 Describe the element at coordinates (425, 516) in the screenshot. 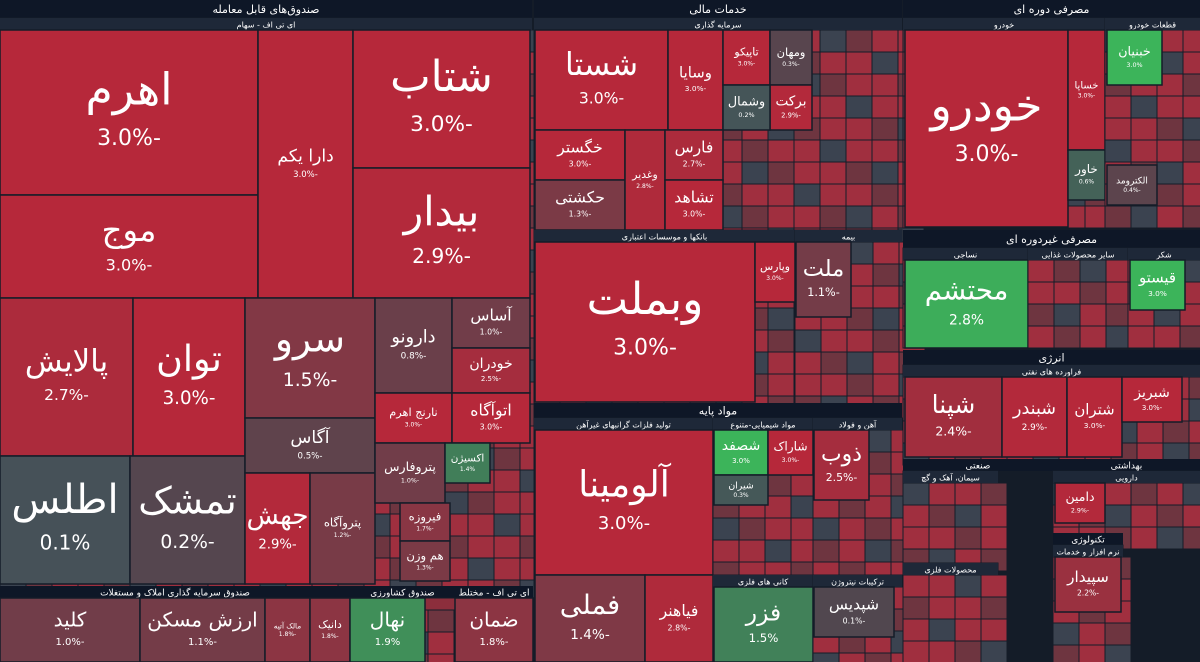

I see `tile-name: فیروزه` at that location.